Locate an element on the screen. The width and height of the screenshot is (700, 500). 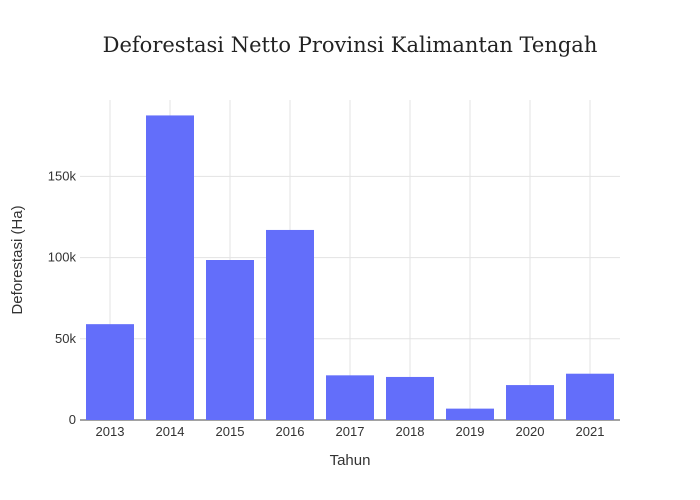
x-tick-label: 2017 is located at coordinates (350, 431).